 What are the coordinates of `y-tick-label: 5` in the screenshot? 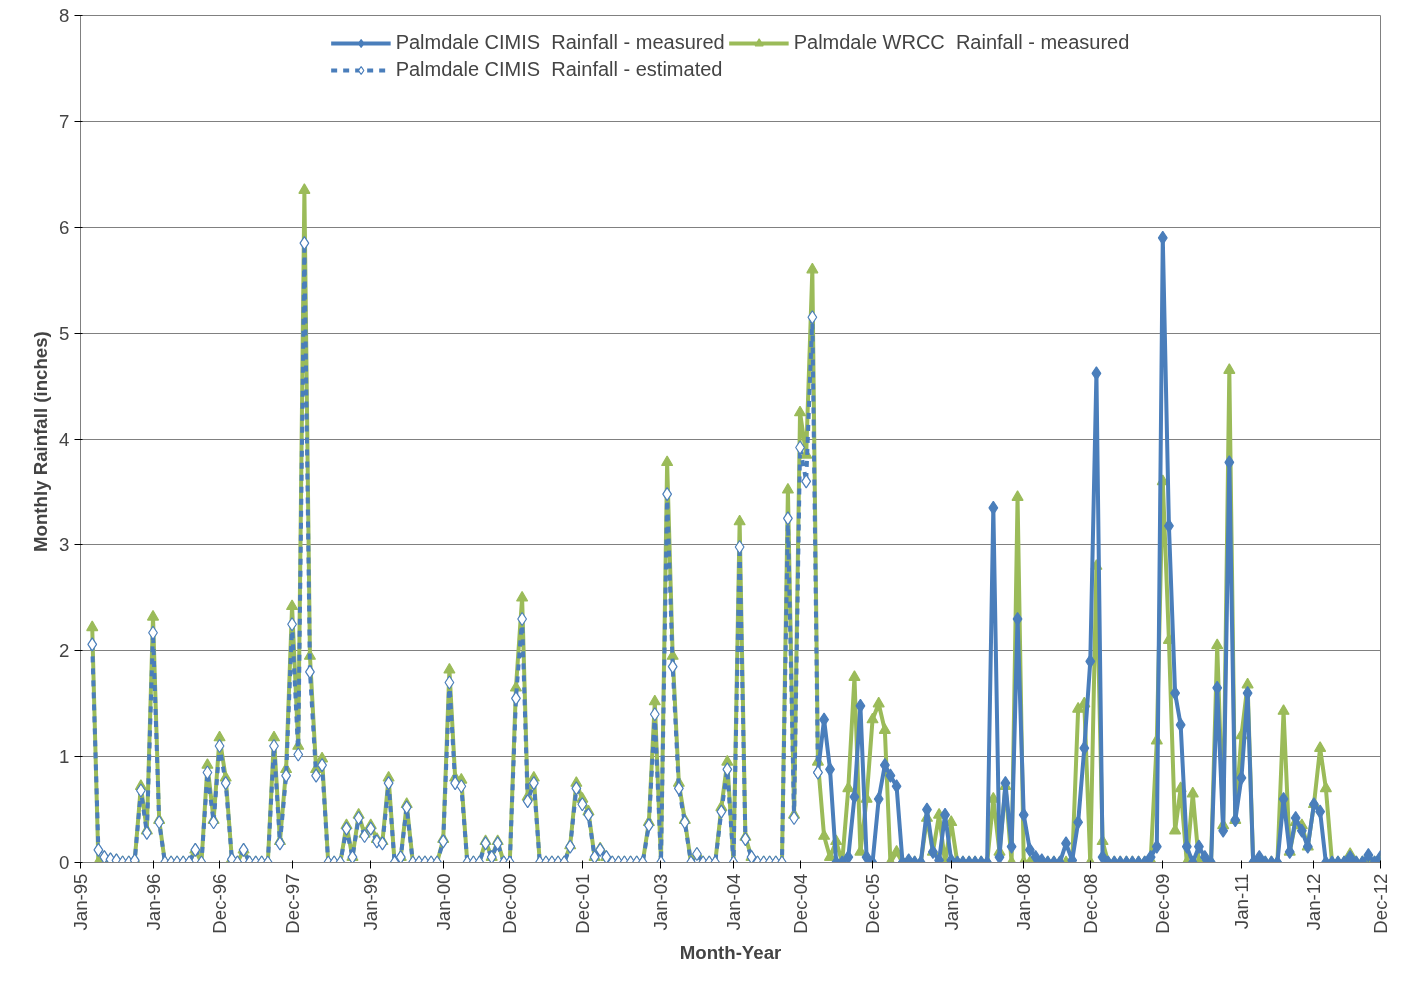 It's located at (64, 333).